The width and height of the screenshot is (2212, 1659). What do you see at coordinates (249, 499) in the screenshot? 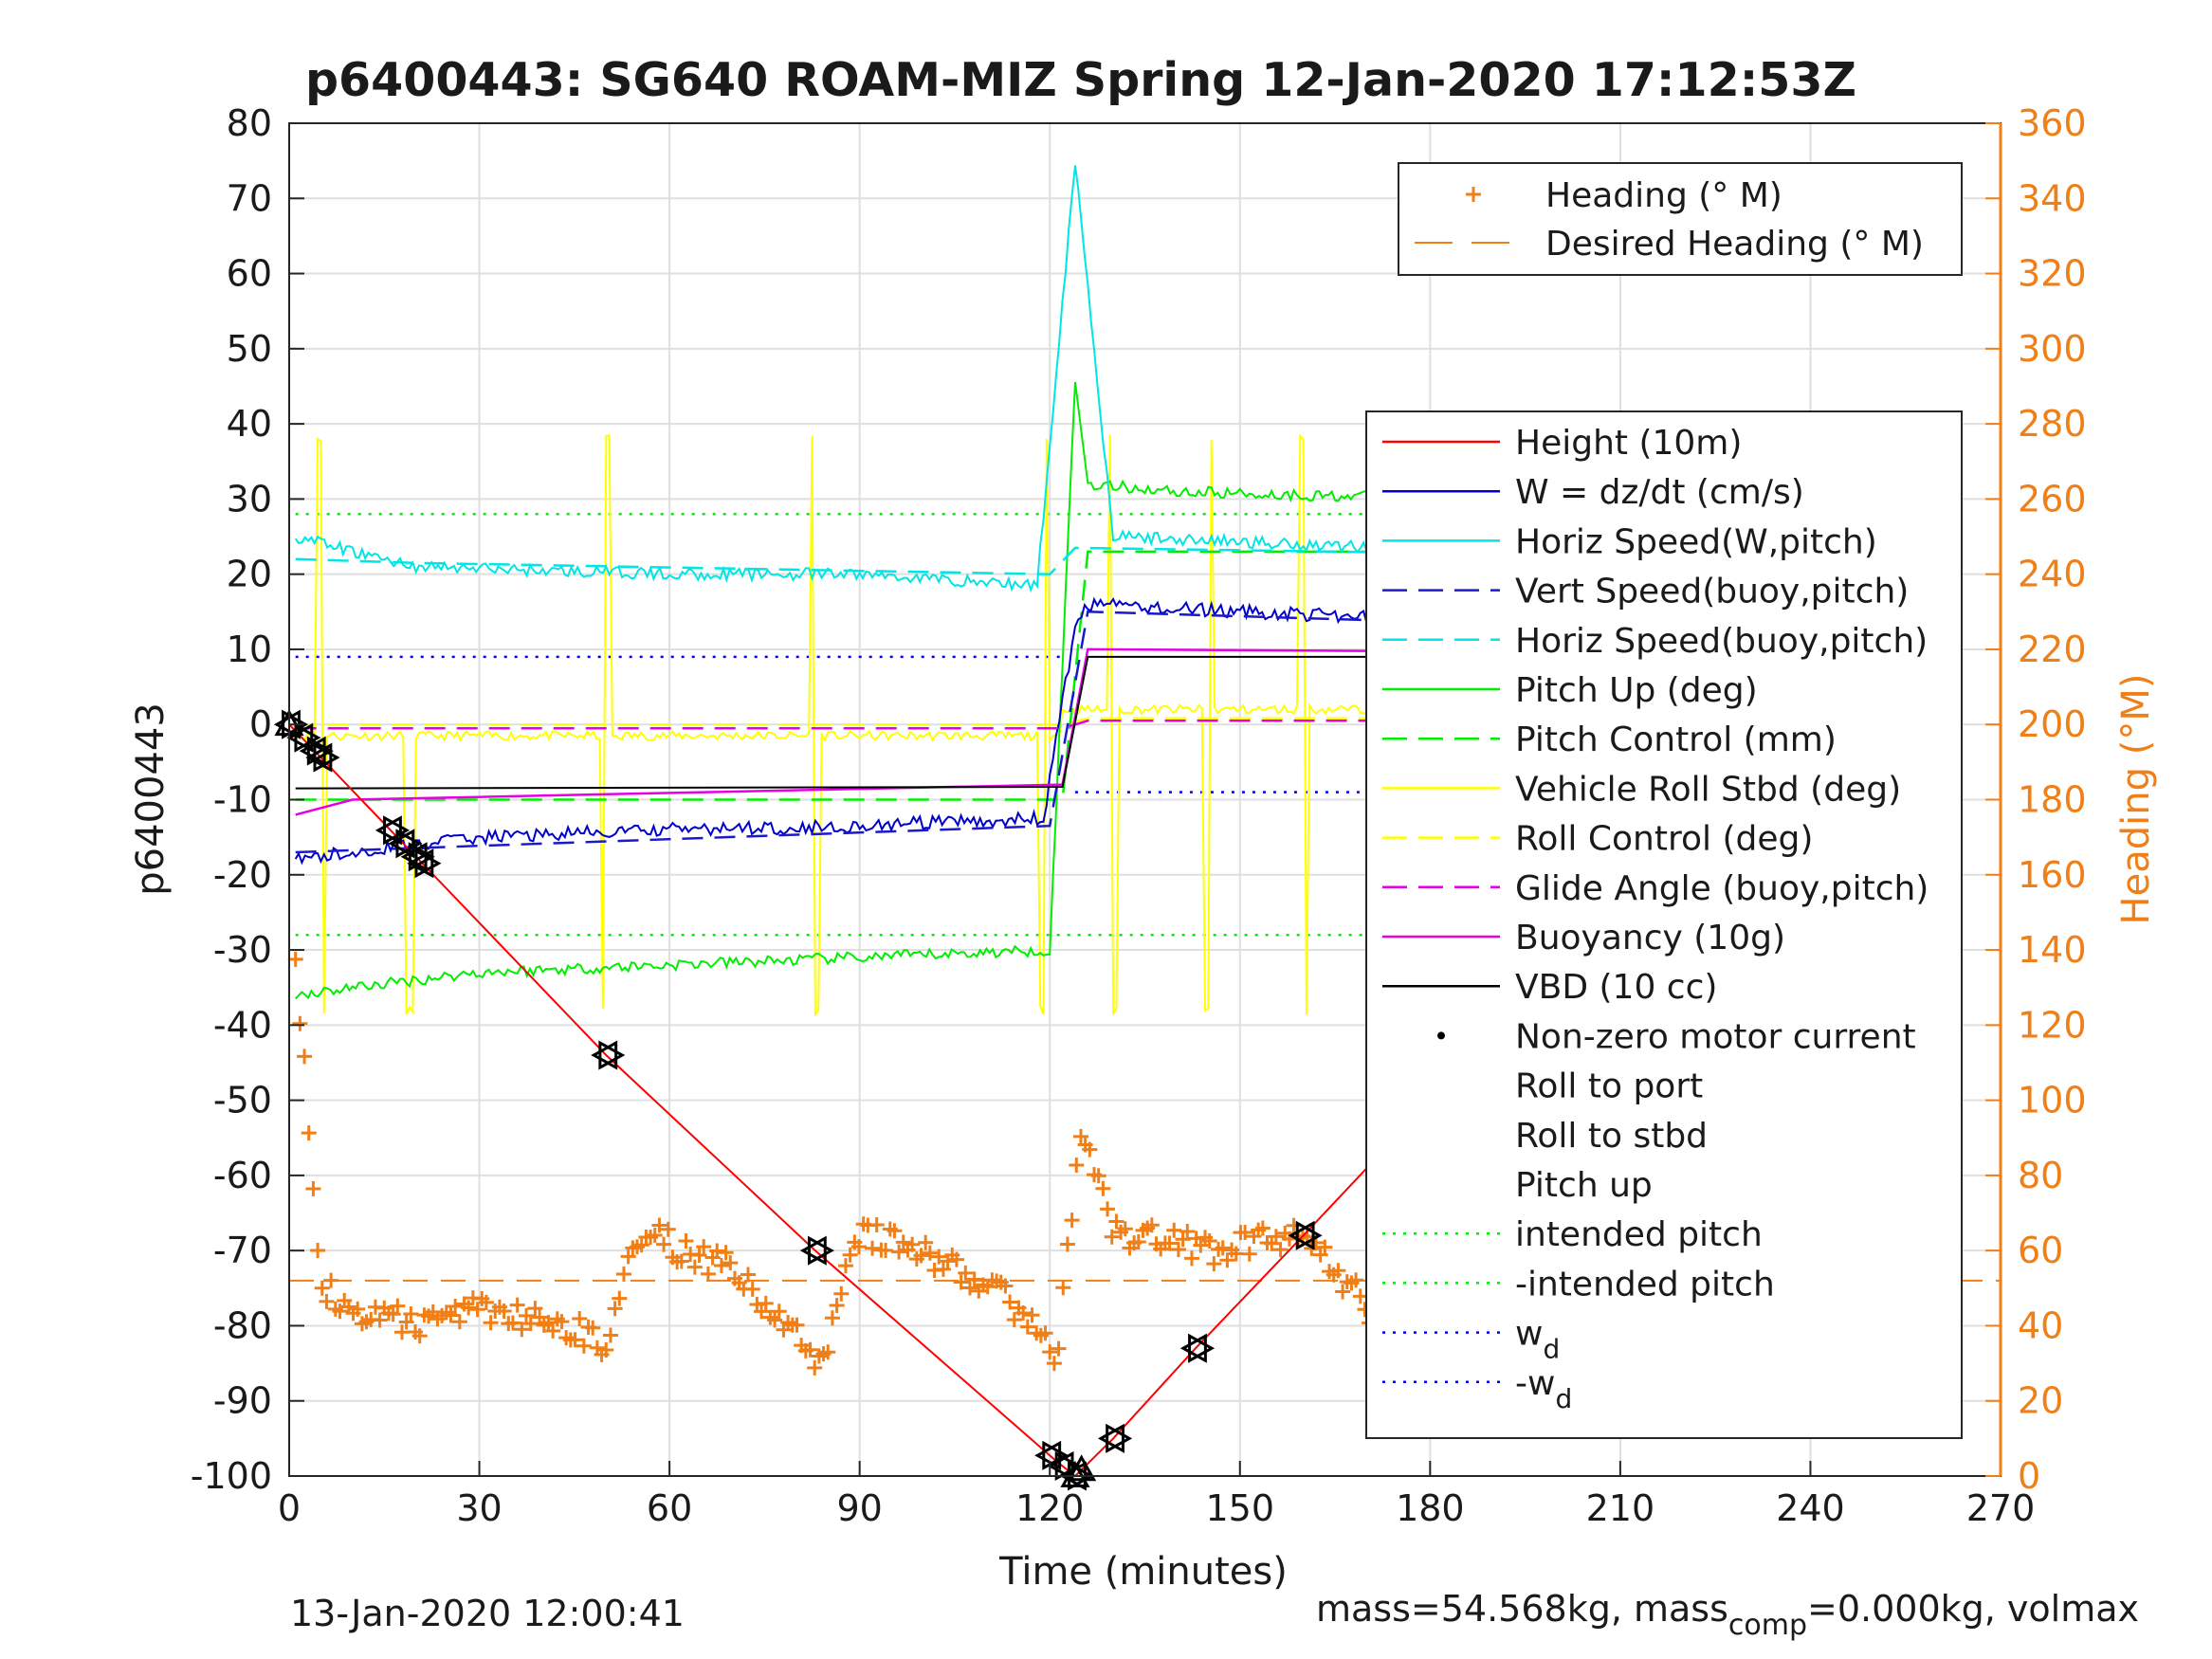
I see `y-tick-label: 30` at bounding box center [249, 499].